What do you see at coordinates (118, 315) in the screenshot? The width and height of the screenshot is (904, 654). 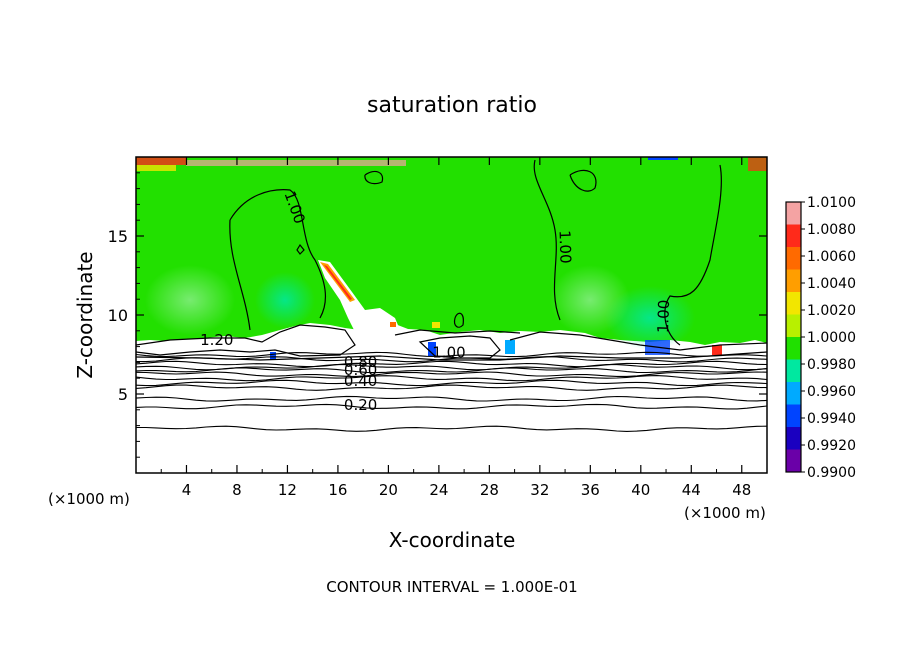 I see `y-tick-label: 10` at bounding box center [118, 315].